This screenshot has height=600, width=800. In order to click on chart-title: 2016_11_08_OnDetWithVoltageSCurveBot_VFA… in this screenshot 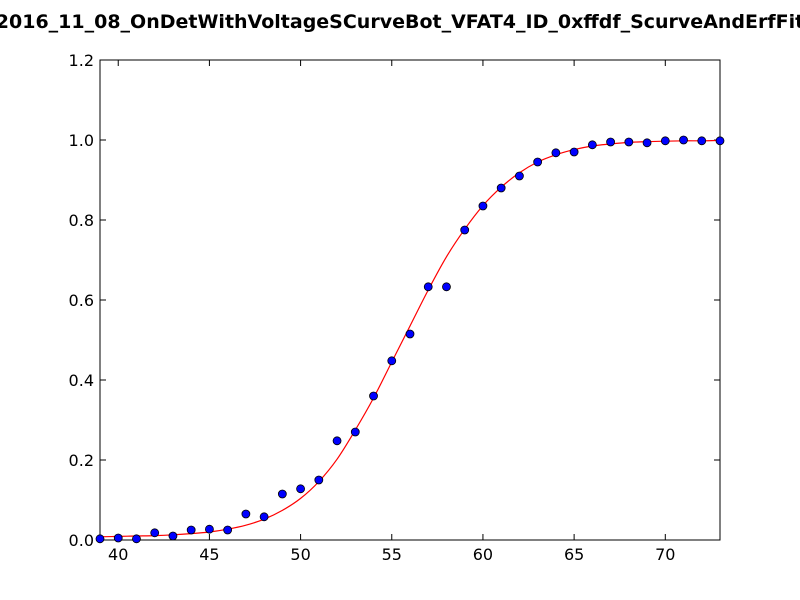, I will do `click(400, 22)`.